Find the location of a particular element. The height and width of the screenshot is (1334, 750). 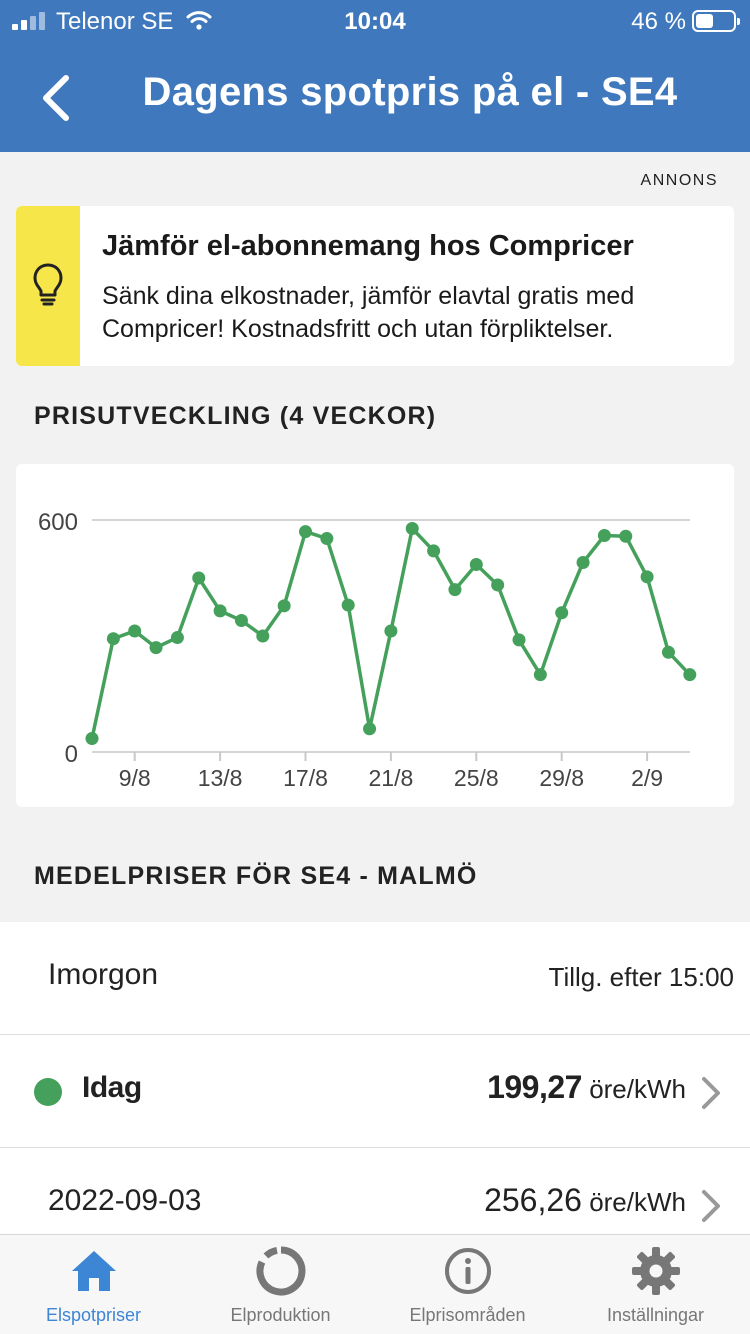

x-tick-label: 21/8 is located at coordinates (391, 778).